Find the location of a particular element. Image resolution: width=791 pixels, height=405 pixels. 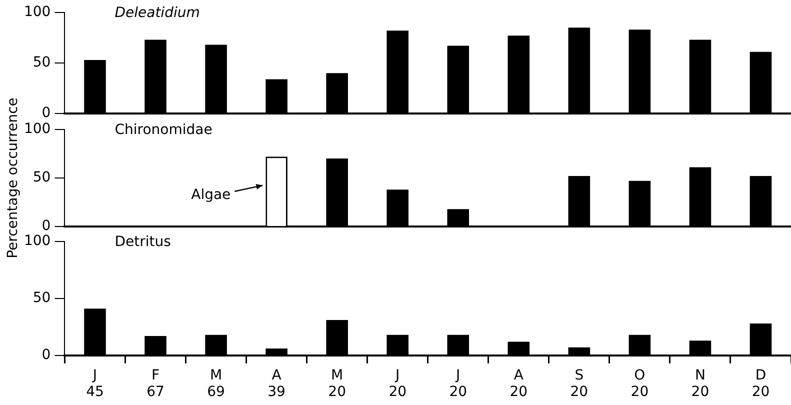

x-tick-label: A 20 is located at coordinates (519, 383).